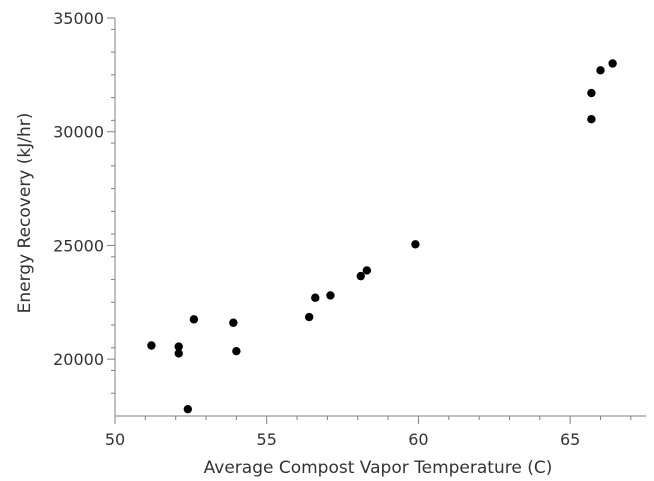  What do you see at coordinates (115, 439) in the screenshot?
I see `x-tick-label: 50` at bounding box center [115, 439].